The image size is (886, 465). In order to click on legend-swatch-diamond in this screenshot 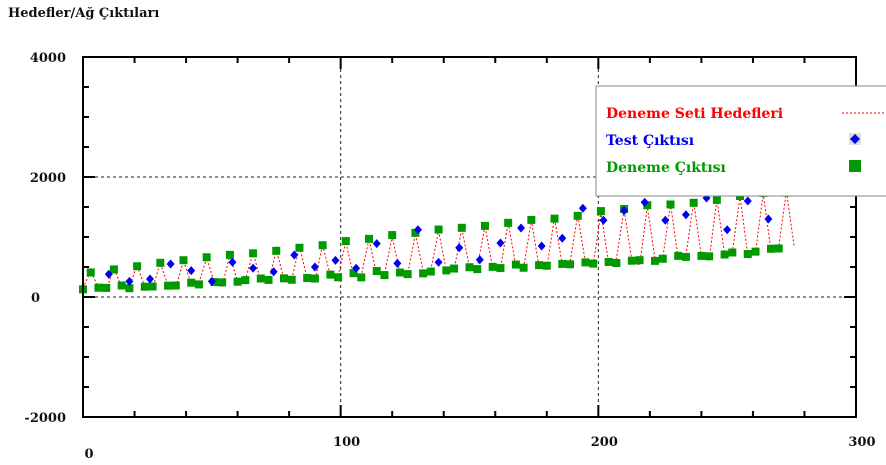, I will do `click(855, 139)`.